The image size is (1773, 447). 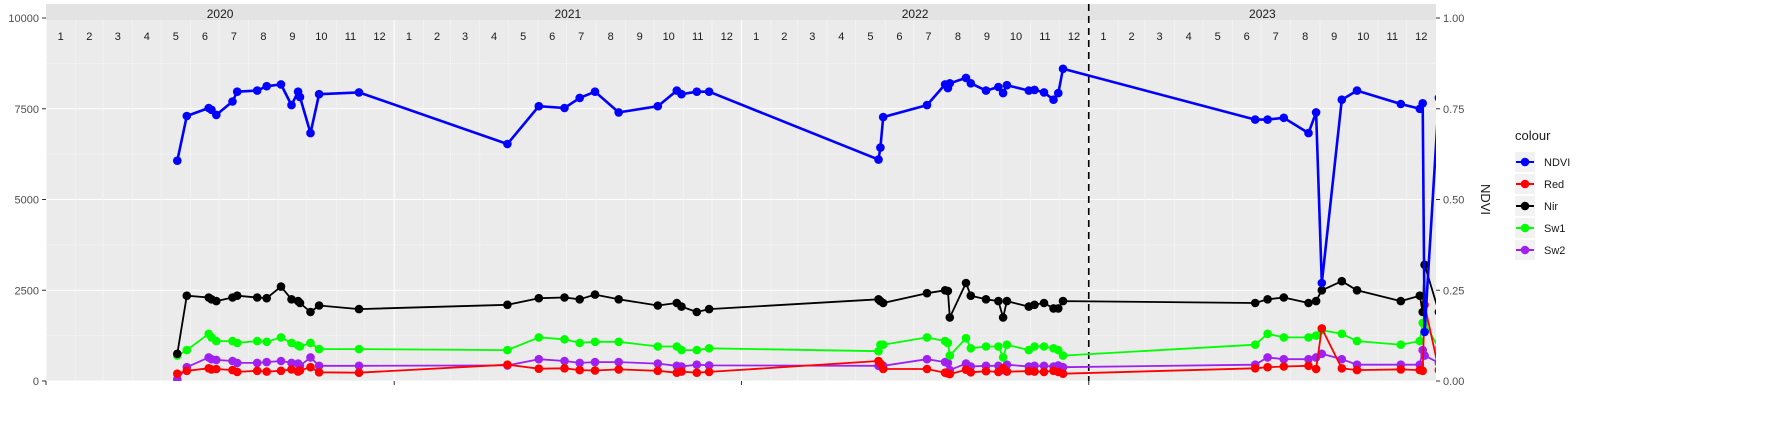 I want to click on month-label: 8, so click(x=263, y=37).